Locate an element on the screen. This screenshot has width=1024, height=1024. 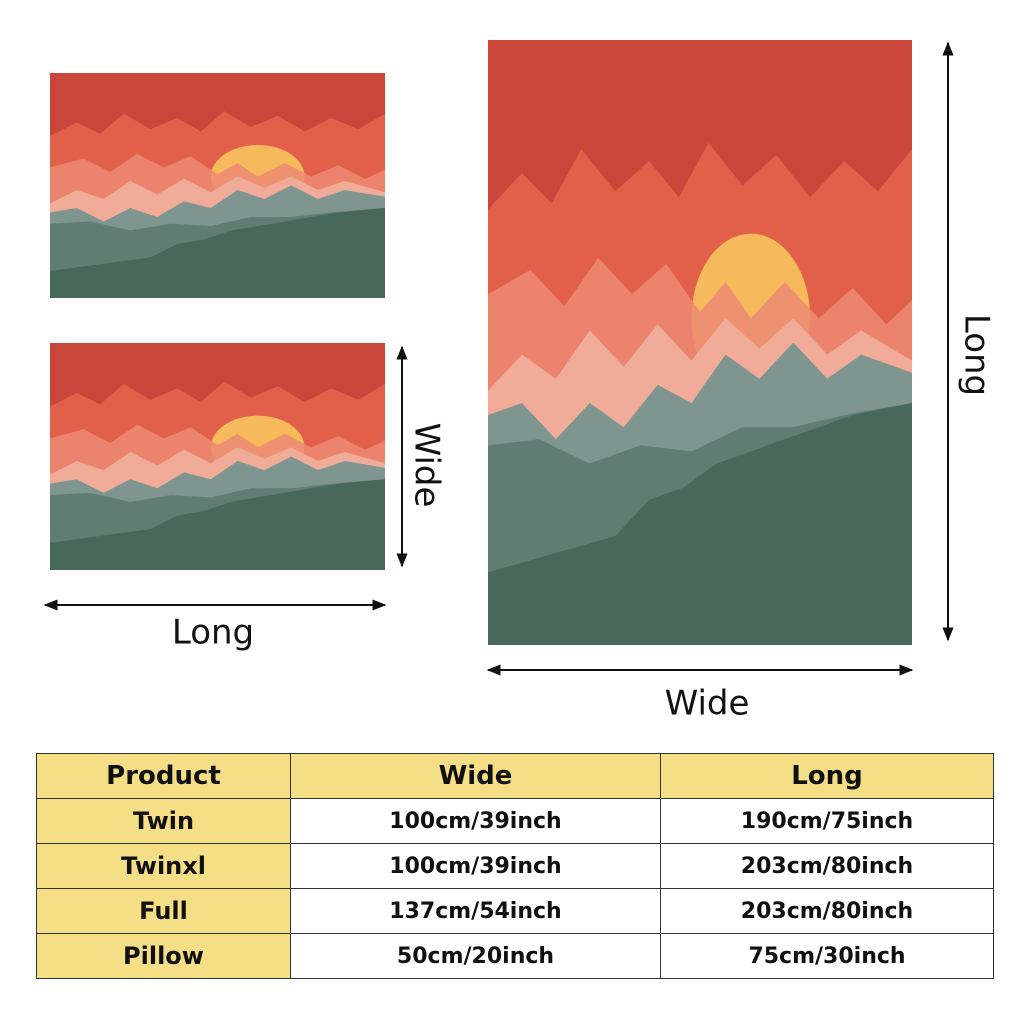
table-row: Product Wide Long is located at coordinates (515, 776).